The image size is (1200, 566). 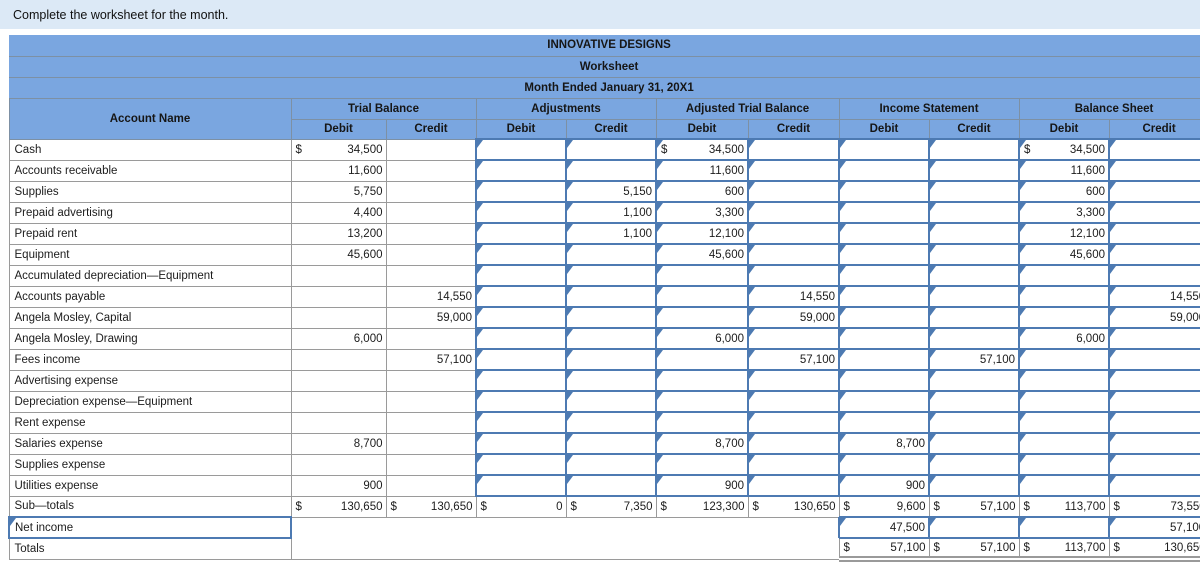 What do you see at coordinates (884, 338) in the screenshot?
I see `angela-mosley-drawing-is-d-input` at bounding box center [884, 338].